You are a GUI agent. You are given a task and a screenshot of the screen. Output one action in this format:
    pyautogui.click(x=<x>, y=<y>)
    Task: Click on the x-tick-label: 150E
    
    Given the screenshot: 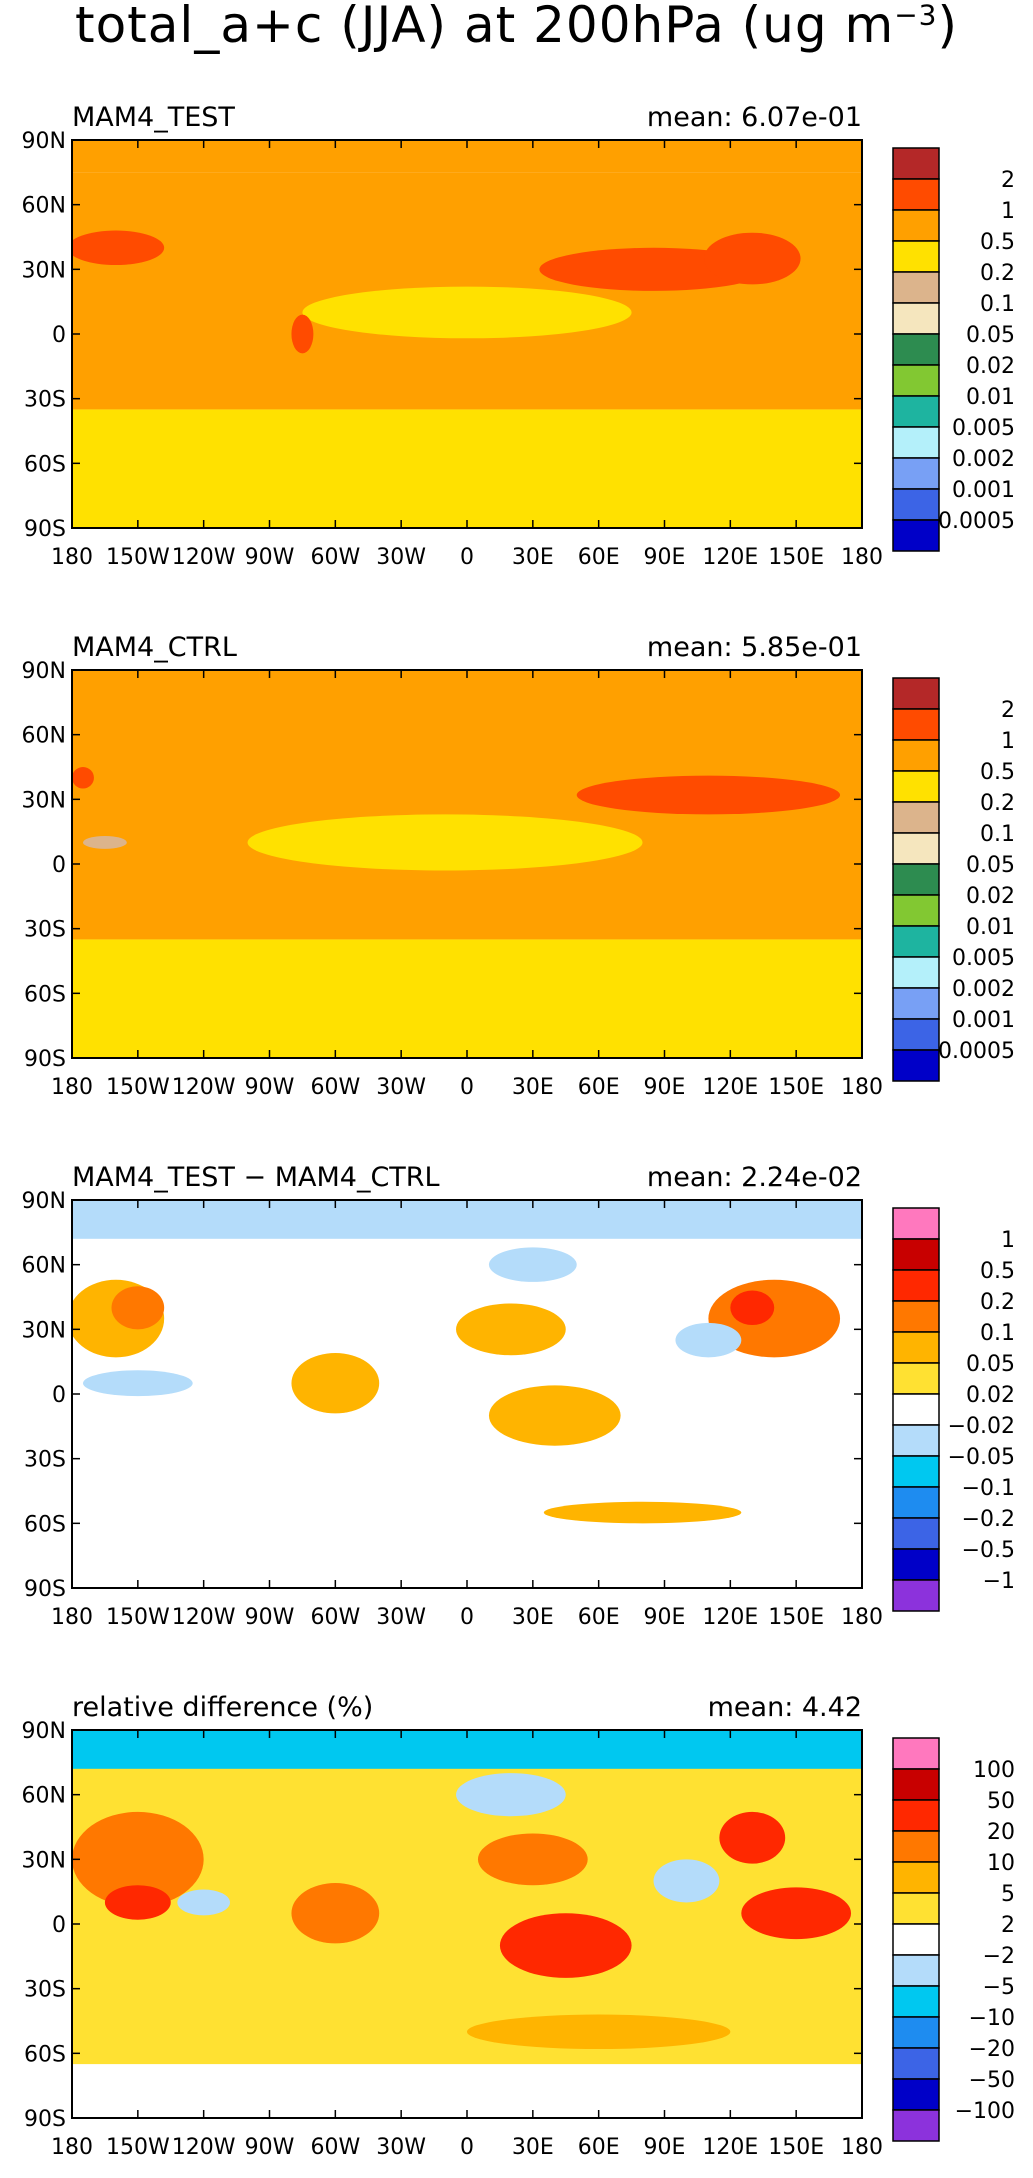 What is the action you would take?
    pyautogui.click(x=796, y=1617)
    